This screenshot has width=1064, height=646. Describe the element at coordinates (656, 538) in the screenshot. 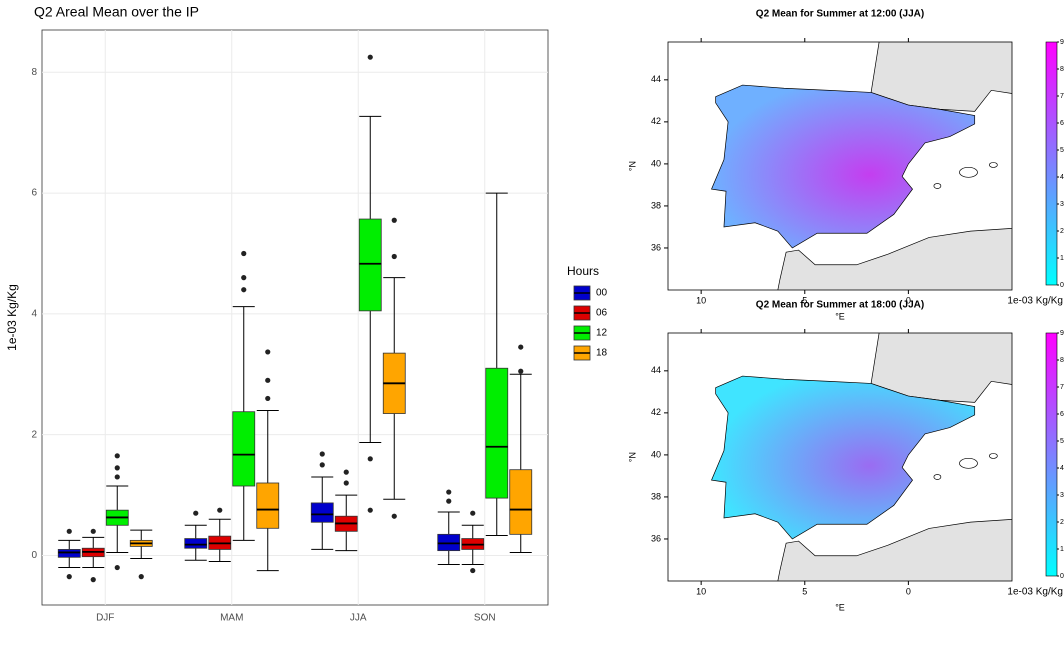

I see `y-tick-label: 36` at that location.